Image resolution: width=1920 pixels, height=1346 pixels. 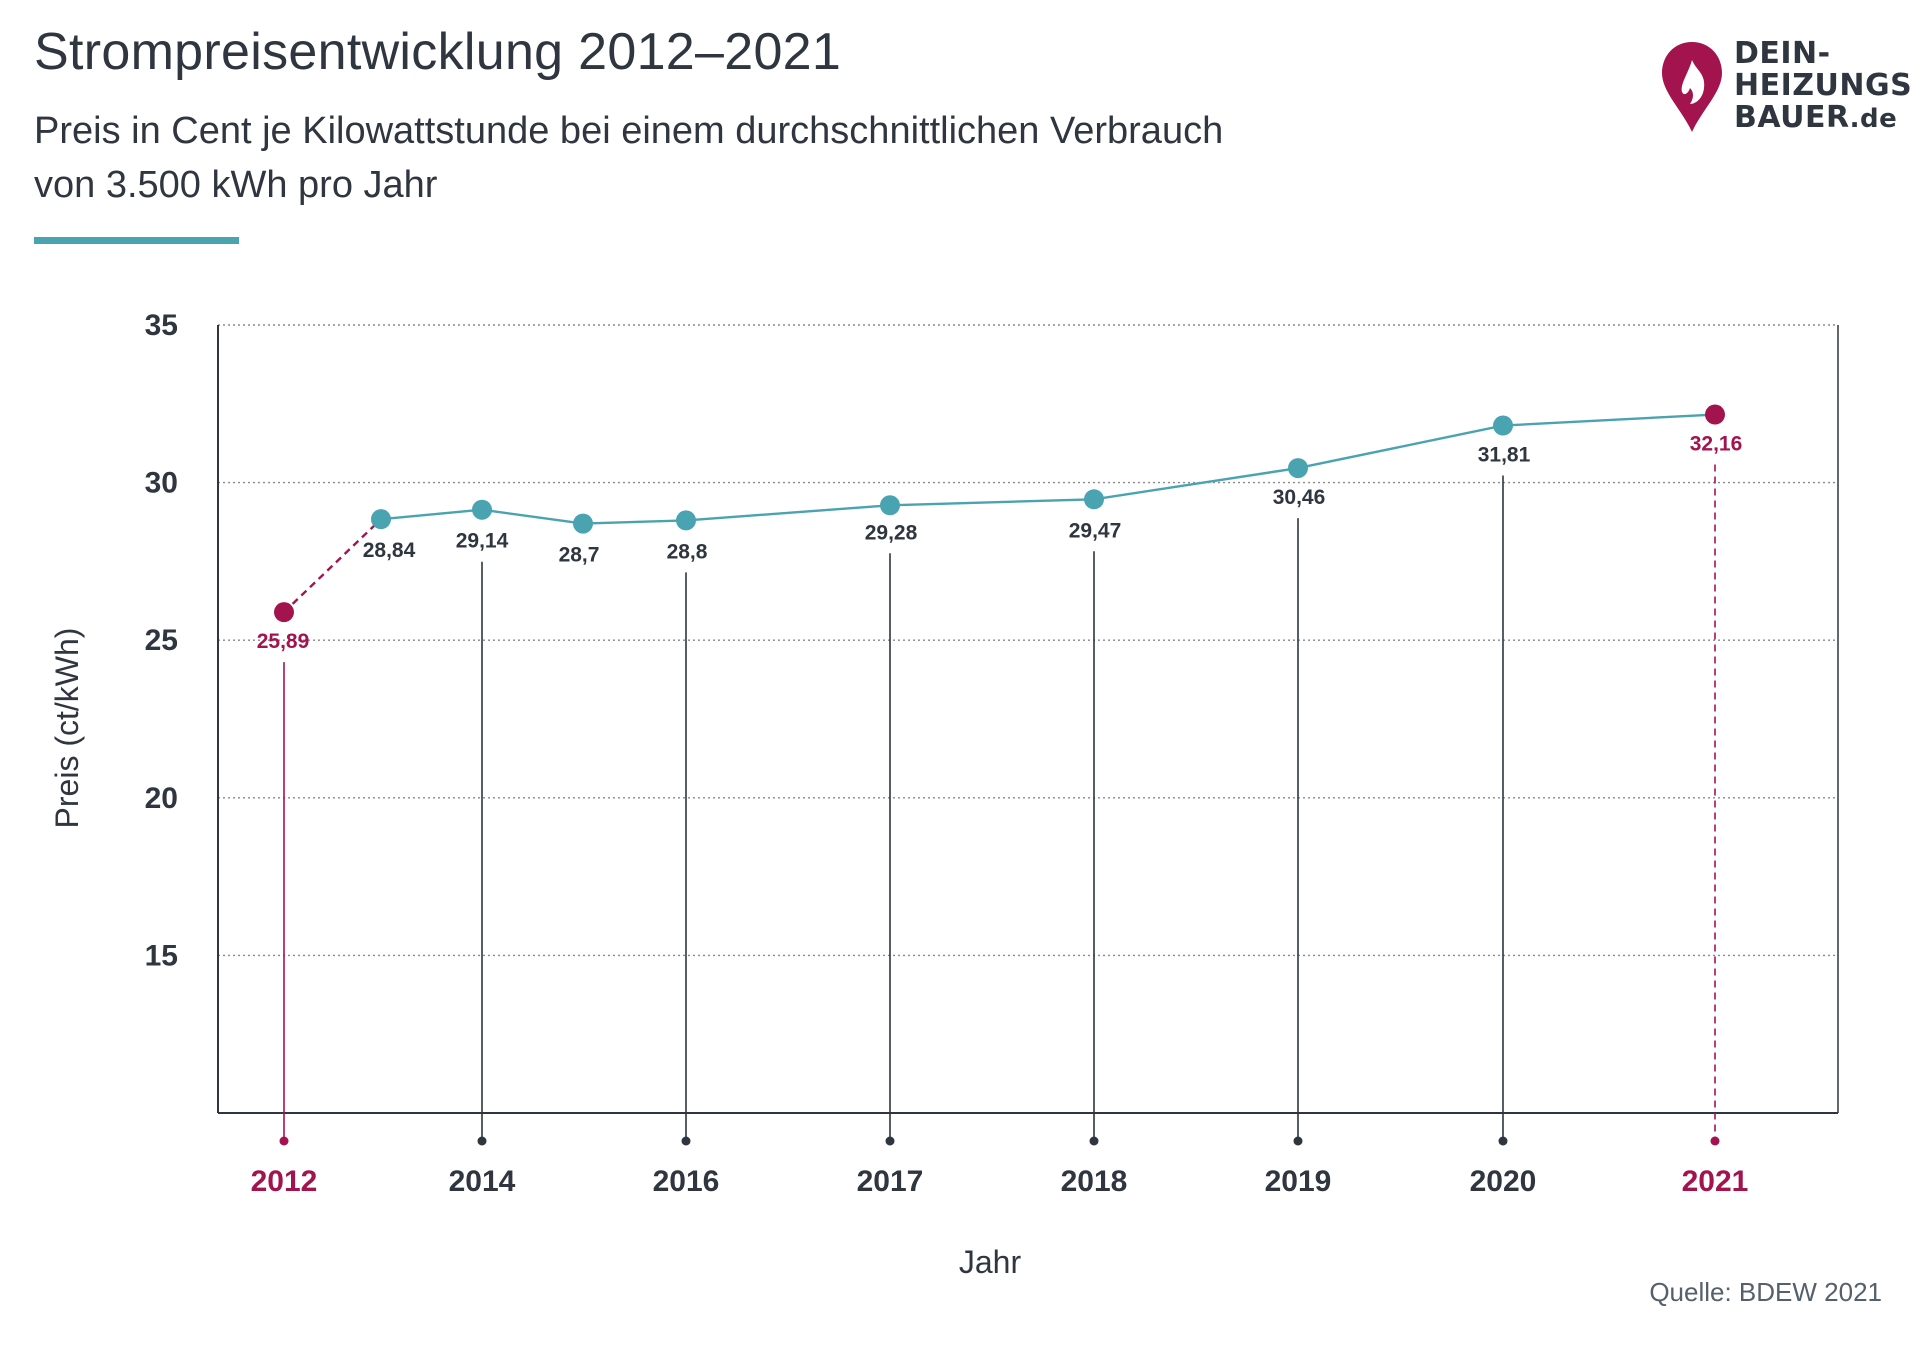 I want to click on x-tick-label-2014: 2014, so click(x=482, y=1181).